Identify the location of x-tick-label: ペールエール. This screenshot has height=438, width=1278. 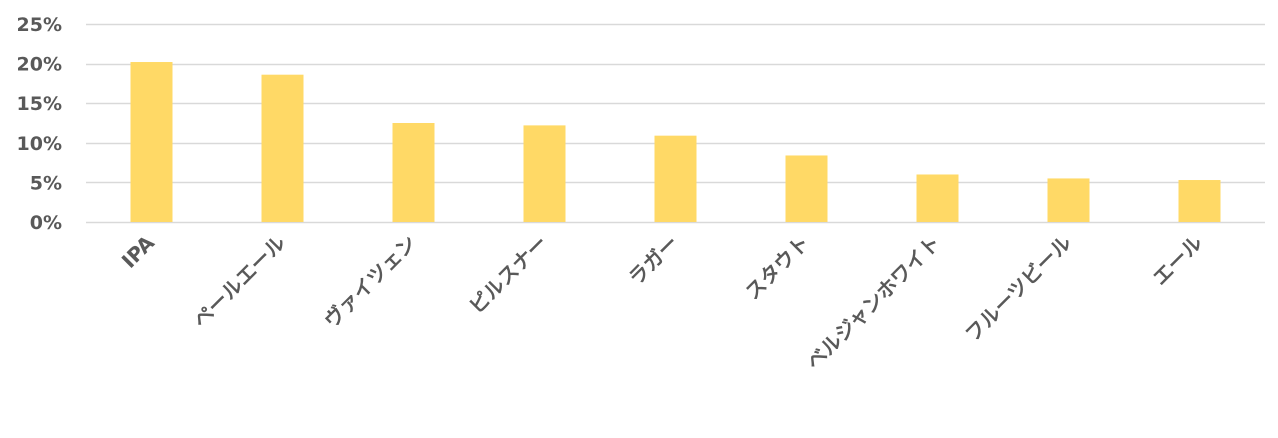
(239, 282).